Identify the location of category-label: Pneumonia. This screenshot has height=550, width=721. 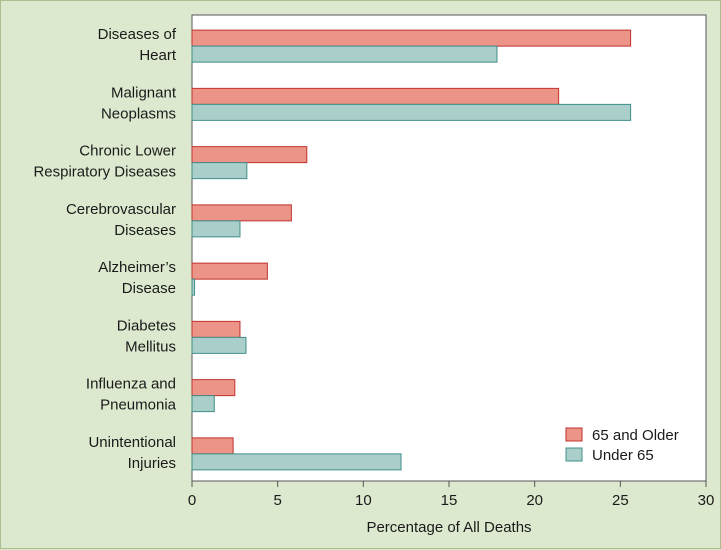
(138, 405).